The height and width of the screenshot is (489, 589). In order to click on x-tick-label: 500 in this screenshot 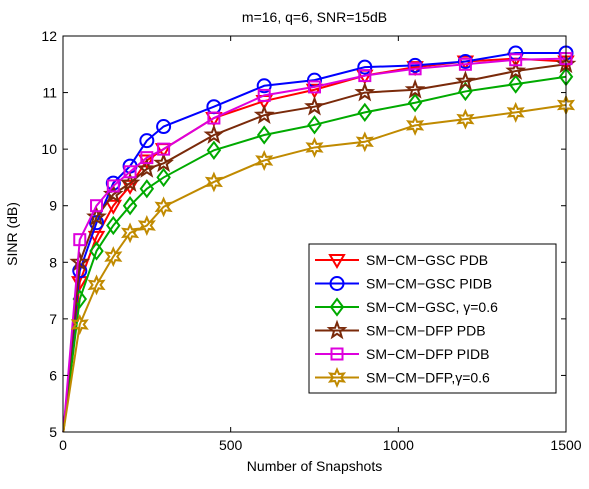, I will do `click(231, 445)`.